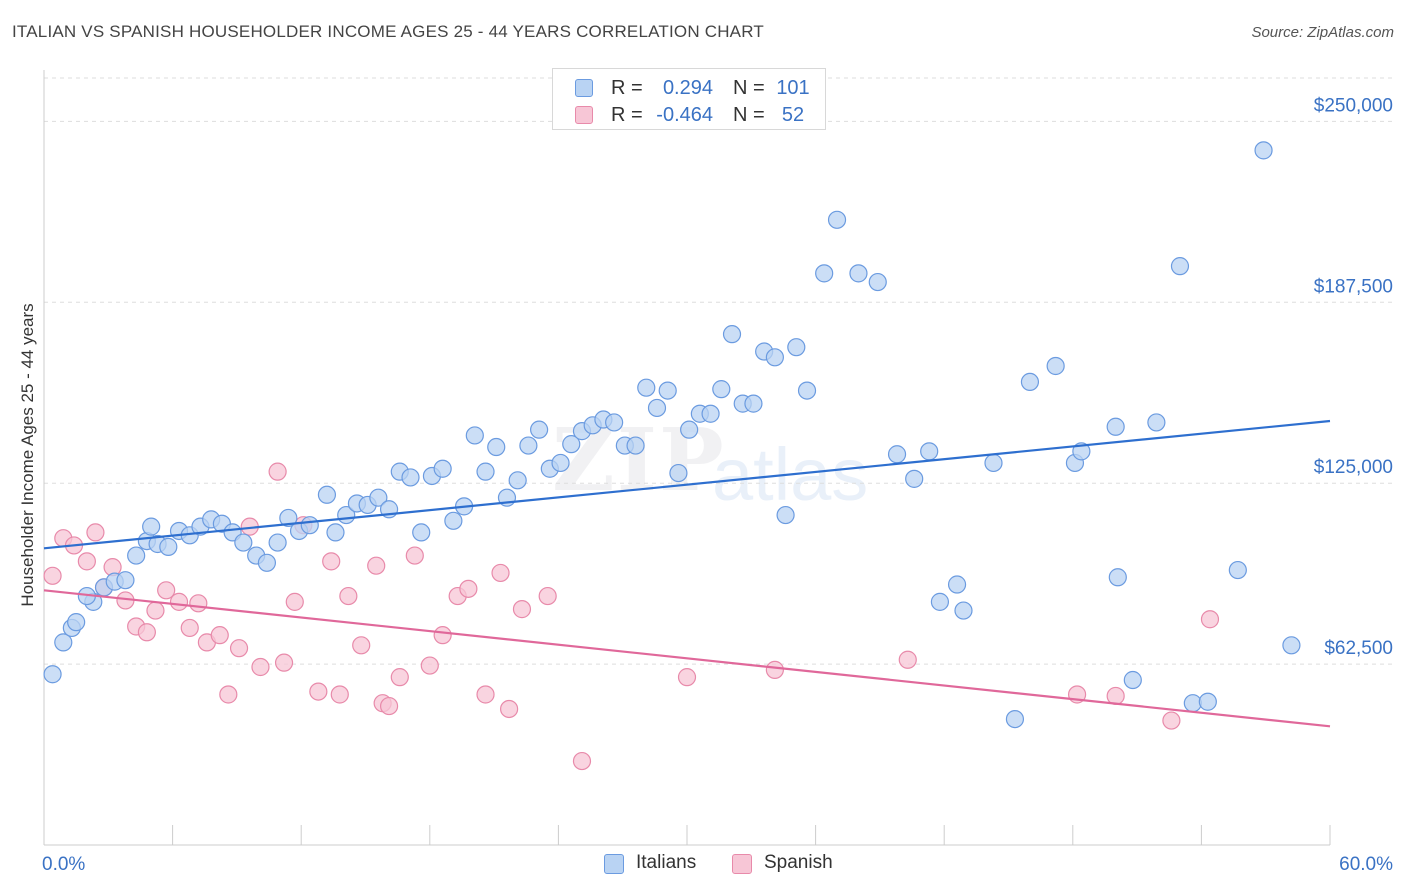  Describe the element at coordinates (1322, 32) in the screenshot. I see `chart-source: Source: ZipAtlas.com` at that location.